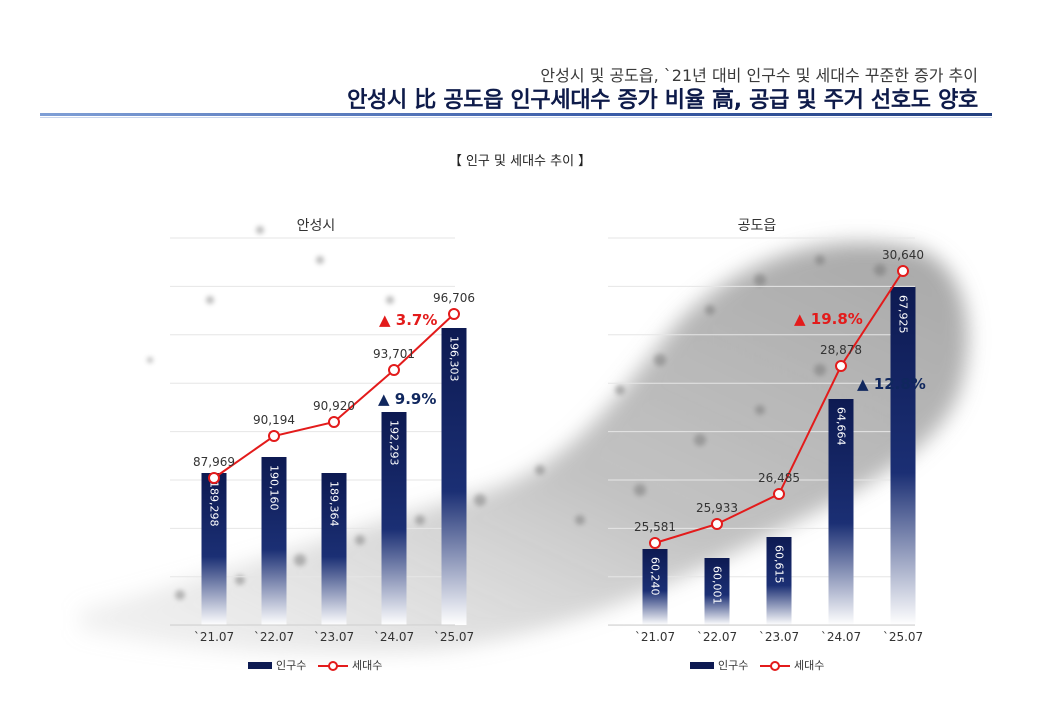  What do you see at coordinates (841, 350) in the screenshot?
I see `line-value-label: 28,878` at bounding box center [841, 350].